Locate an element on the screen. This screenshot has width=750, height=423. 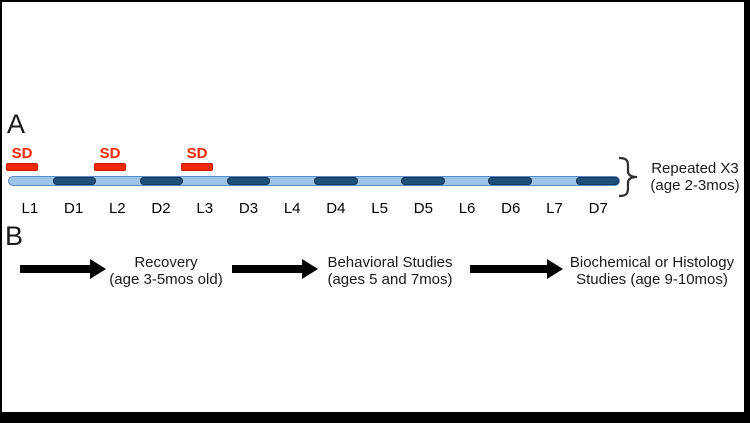
sd-marker-l3: SD is located at coordinates (197, 158).